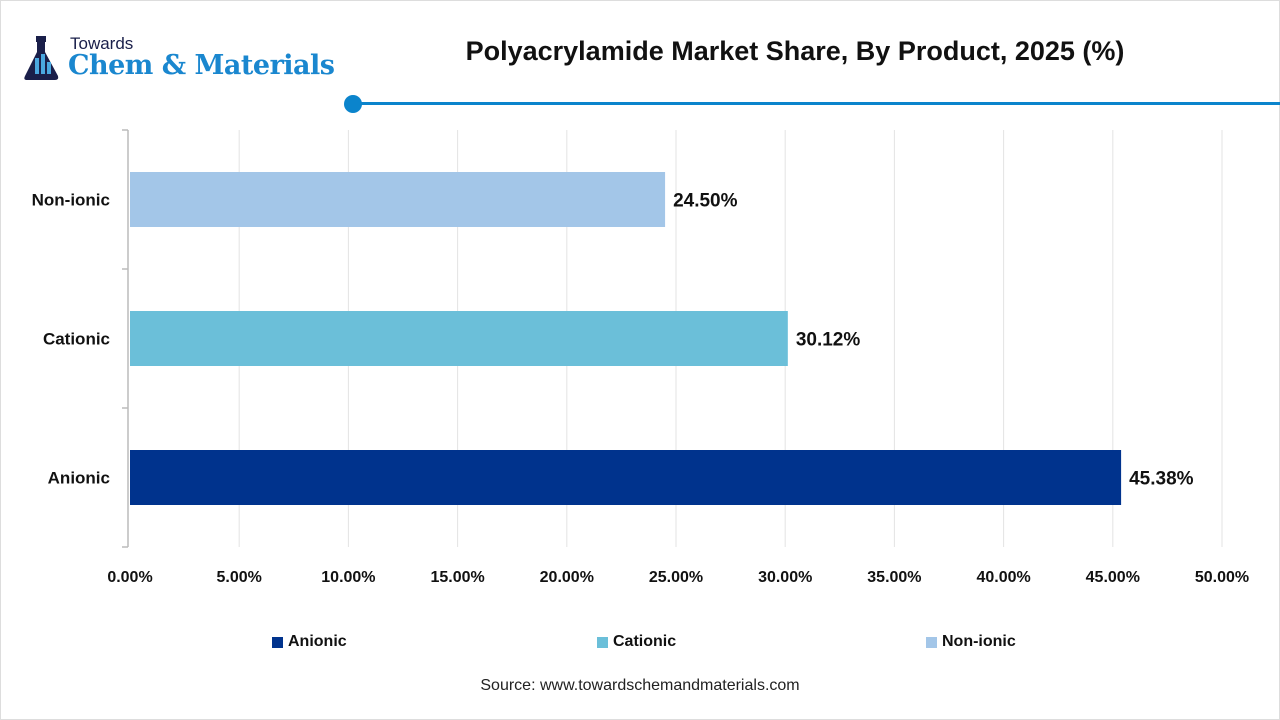  What do you see at coordinates (71, 200) in the screenshot?
I see `y-category-label: Non-ionic` at bounding box center [71, 200].